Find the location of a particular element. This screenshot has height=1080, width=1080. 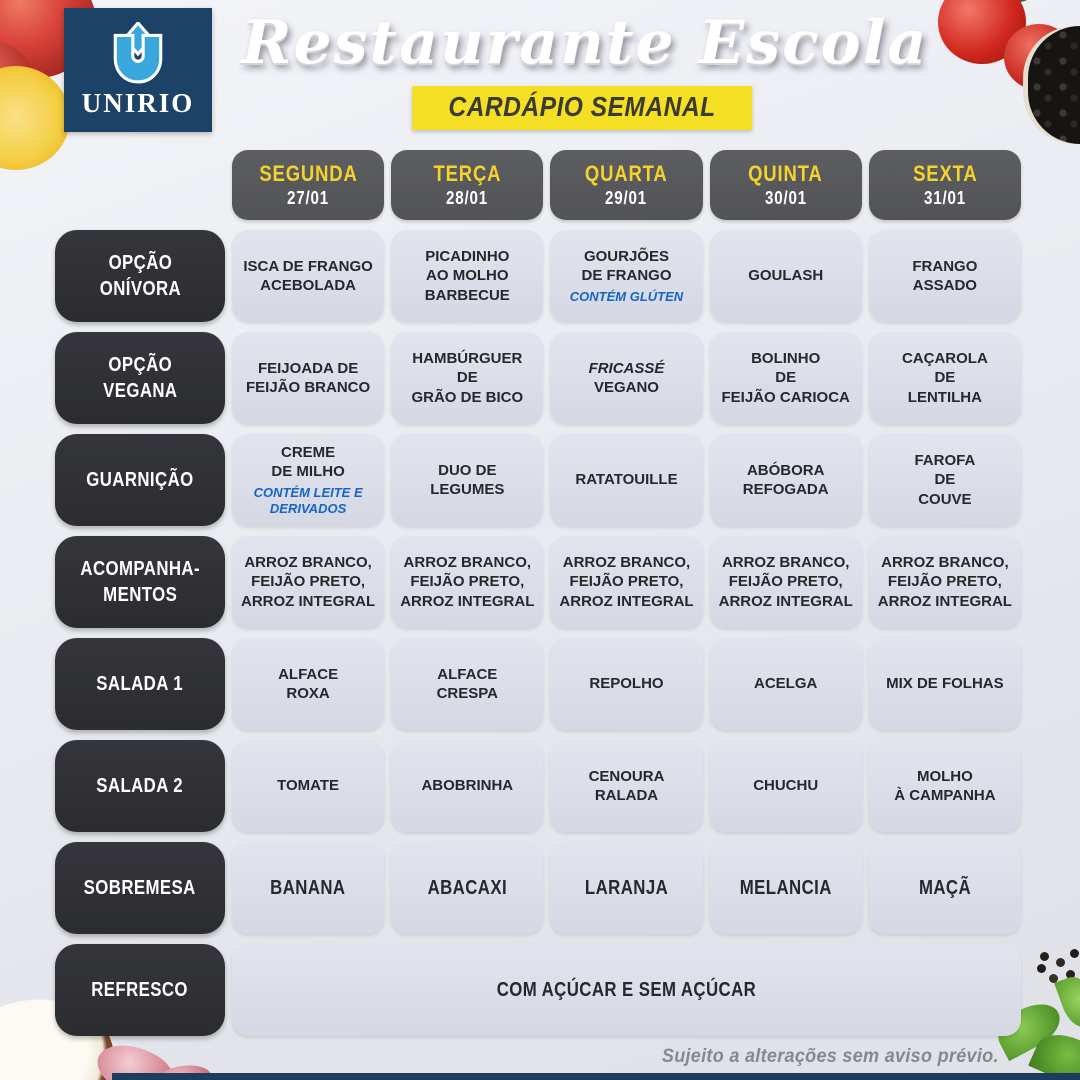

peppercorn-bowl-photo is located at coordinates (1054, 85).